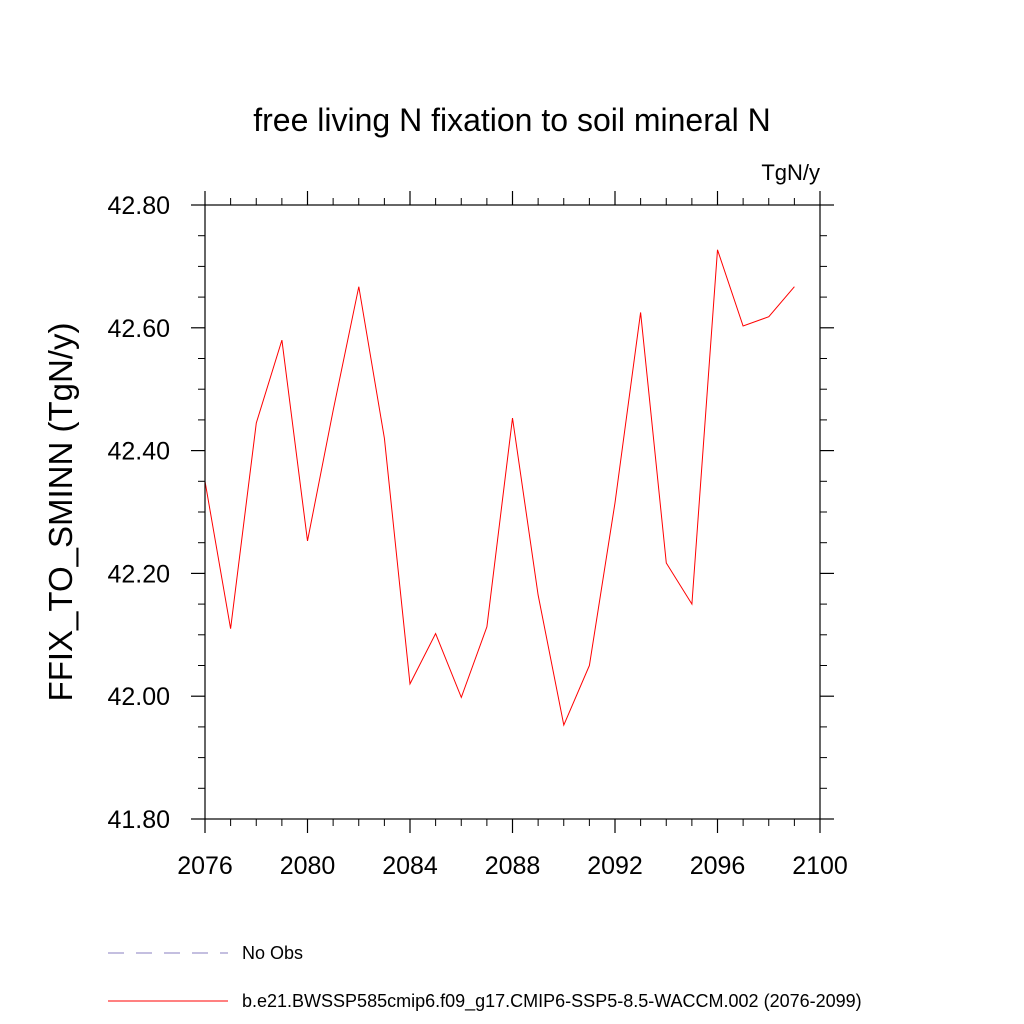 This screenshot has height=1024, width=1024. Describe the element at coordinates (272, 953) in the screenshot. I see `legend-label-no-obs: No Obs` at that location.